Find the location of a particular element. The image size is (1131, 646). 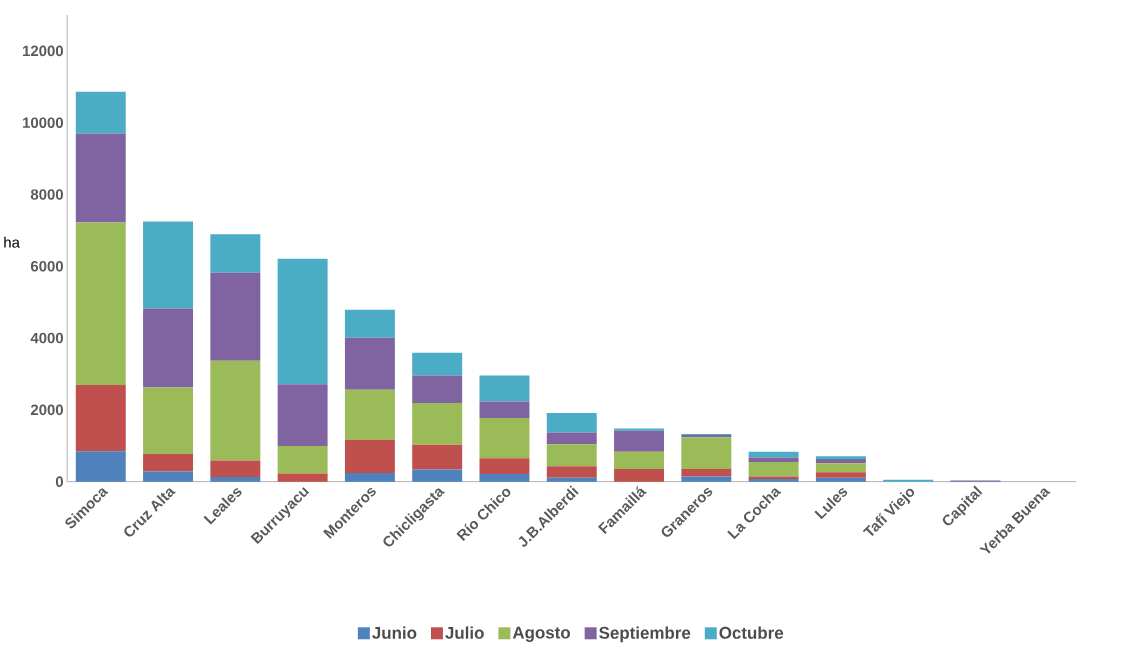

legend-label: Octubre is located at coordinates (751, 633).